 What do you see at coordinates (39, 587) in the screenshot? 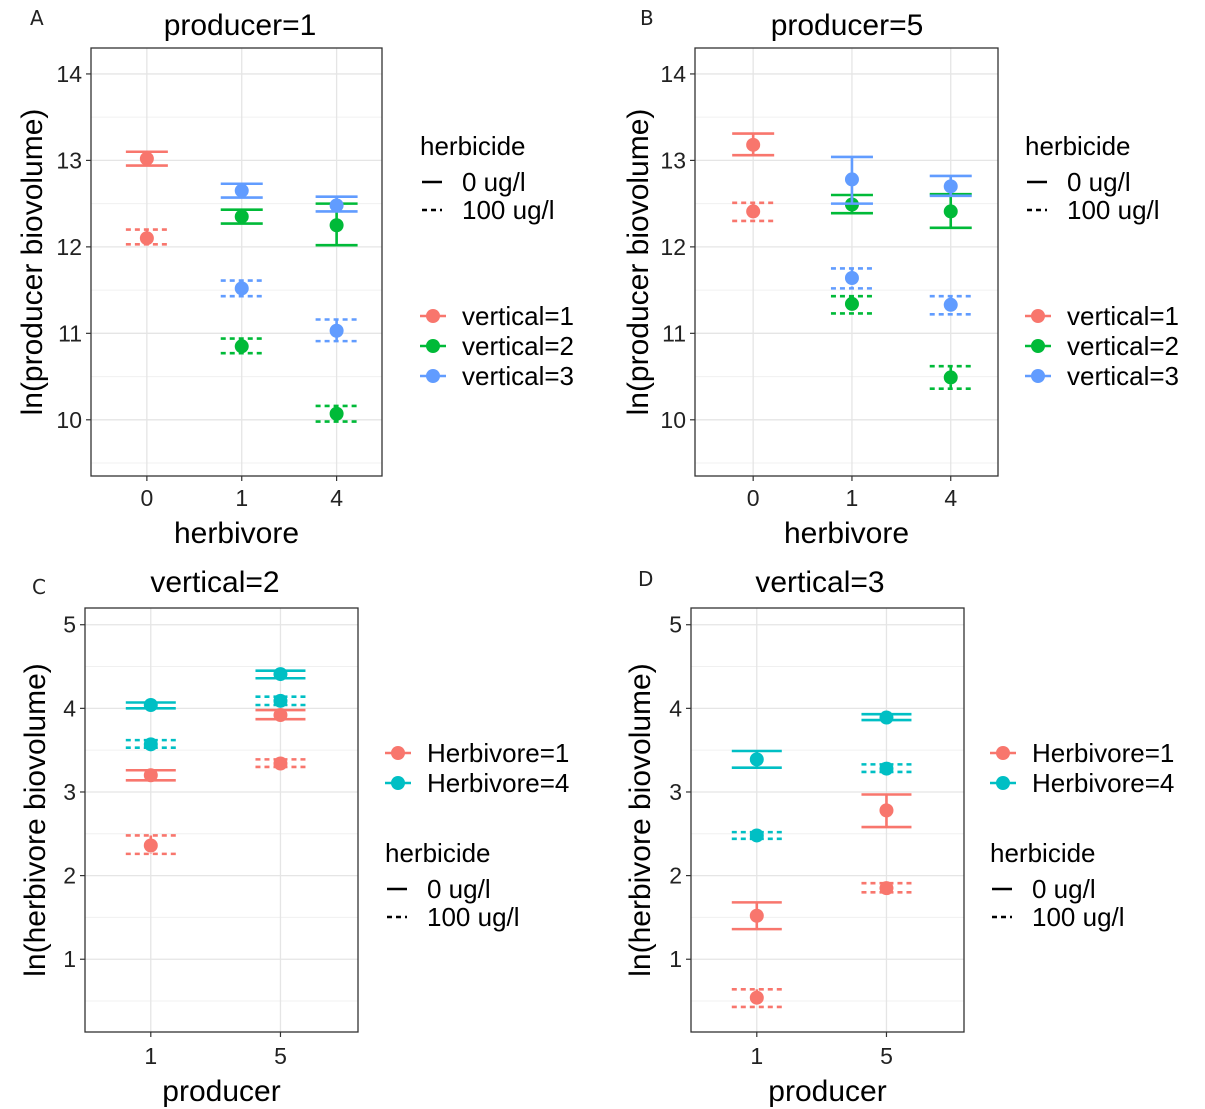
I see `panel-letter-c: C` at bounding box center [39, 587].